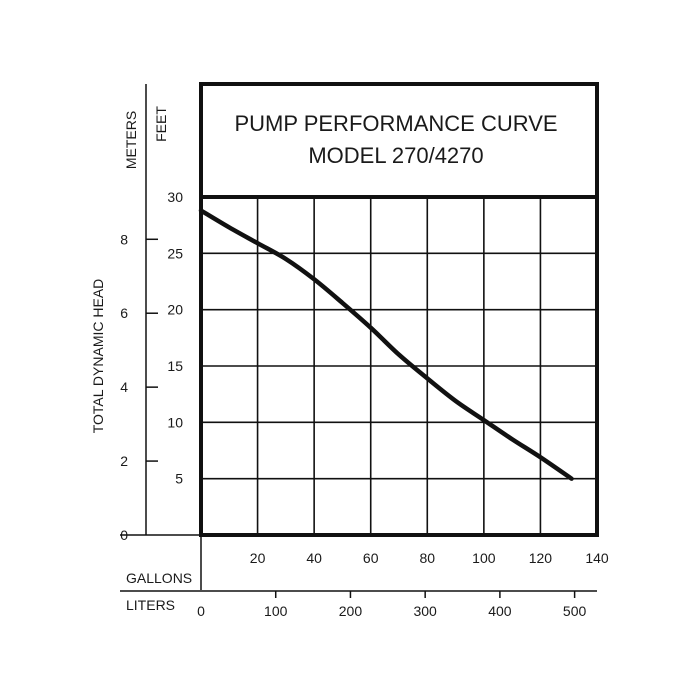 The image size is (700, 700). What do you see at coordinates (161, 124) in the screenshot?
I see `feet-unit-label: FEET` at bounding box center [161, 124].